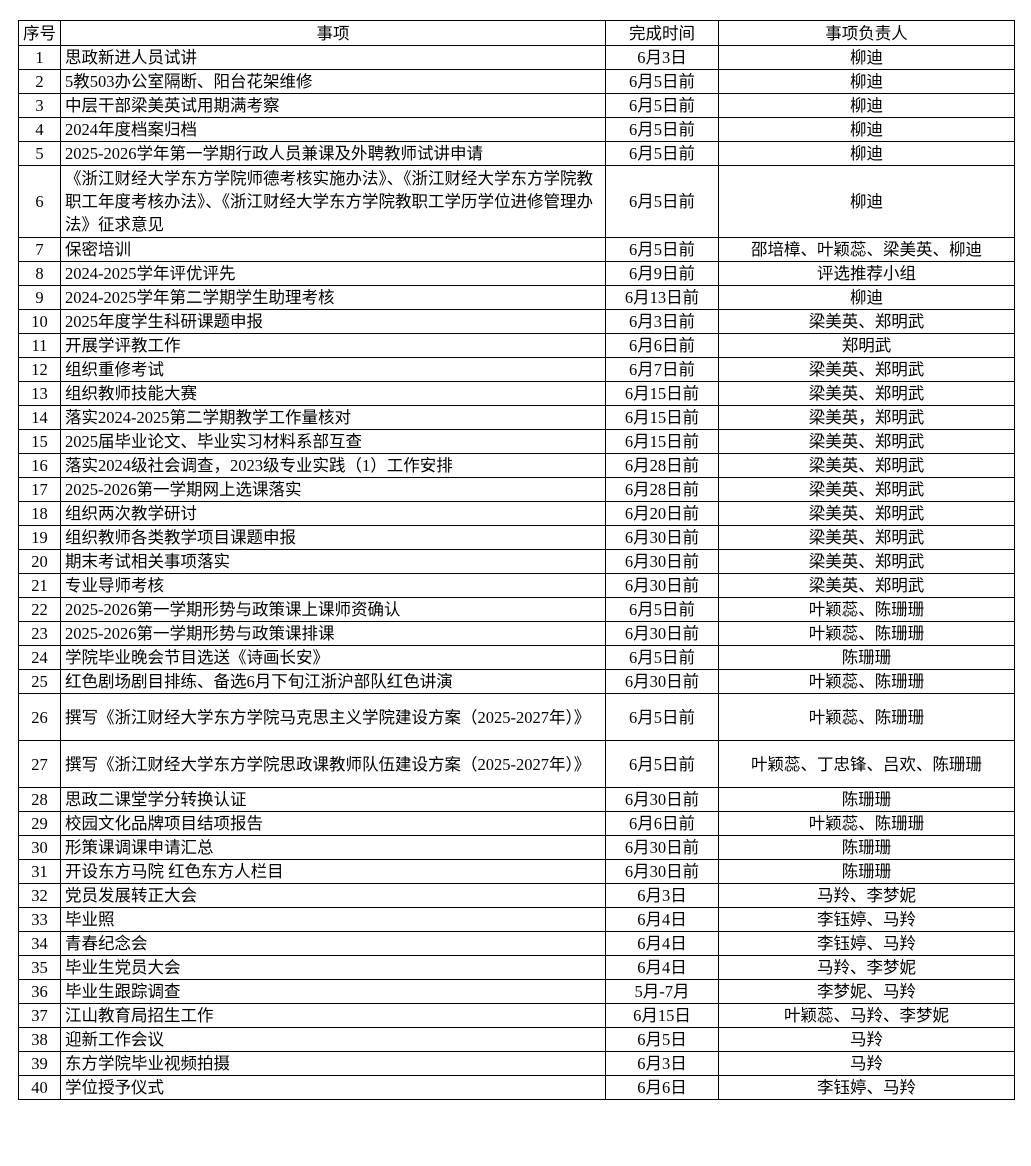 The image size is (1031, 1166). Describe the element at coordinates (662, 991) in the screenshot. I see `cell-time: 5月-7月` at that location.